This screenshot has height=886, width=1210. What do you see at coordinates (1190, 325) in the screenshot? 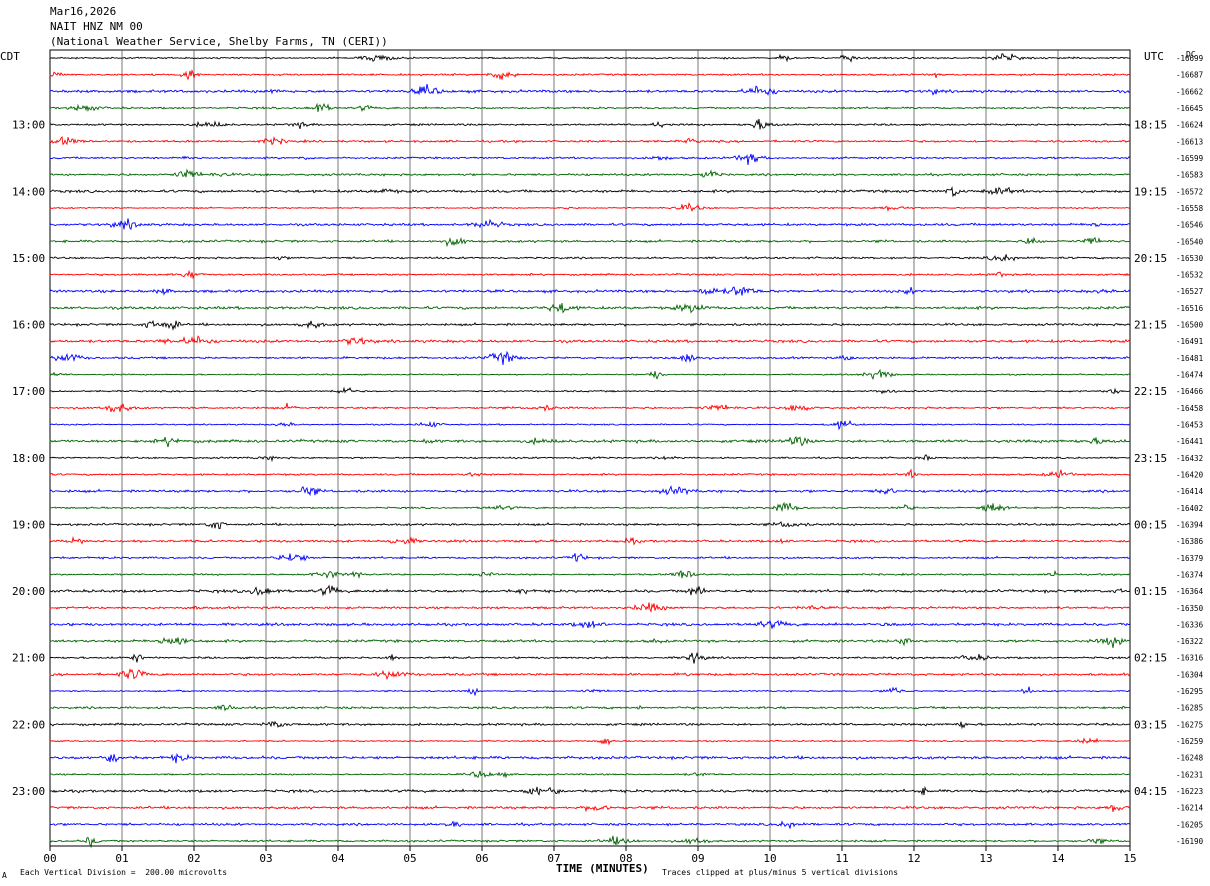
I see `dc-offset-label: -16500` at bounding box center [1190, 325].